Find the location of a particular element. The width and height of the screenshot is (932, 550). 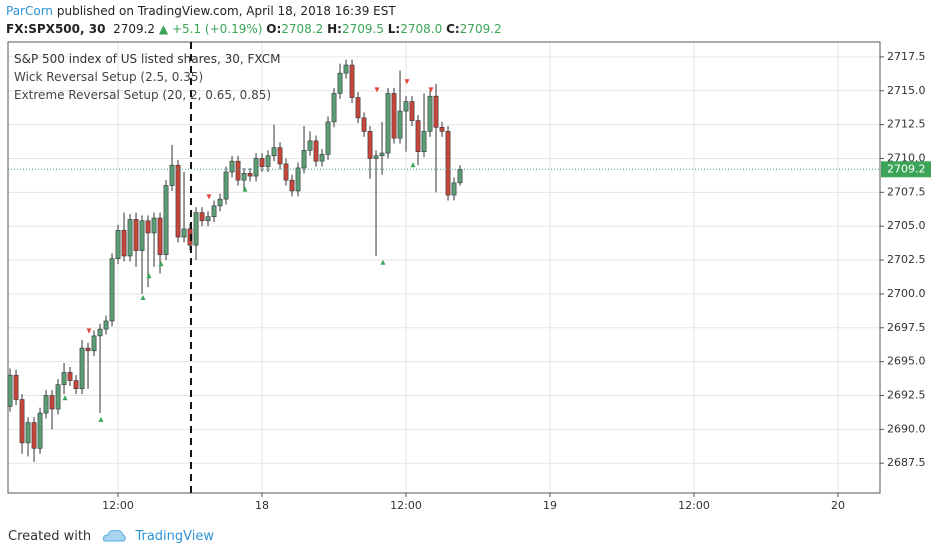

brand: TradingView is located at coordinates (174, 536).